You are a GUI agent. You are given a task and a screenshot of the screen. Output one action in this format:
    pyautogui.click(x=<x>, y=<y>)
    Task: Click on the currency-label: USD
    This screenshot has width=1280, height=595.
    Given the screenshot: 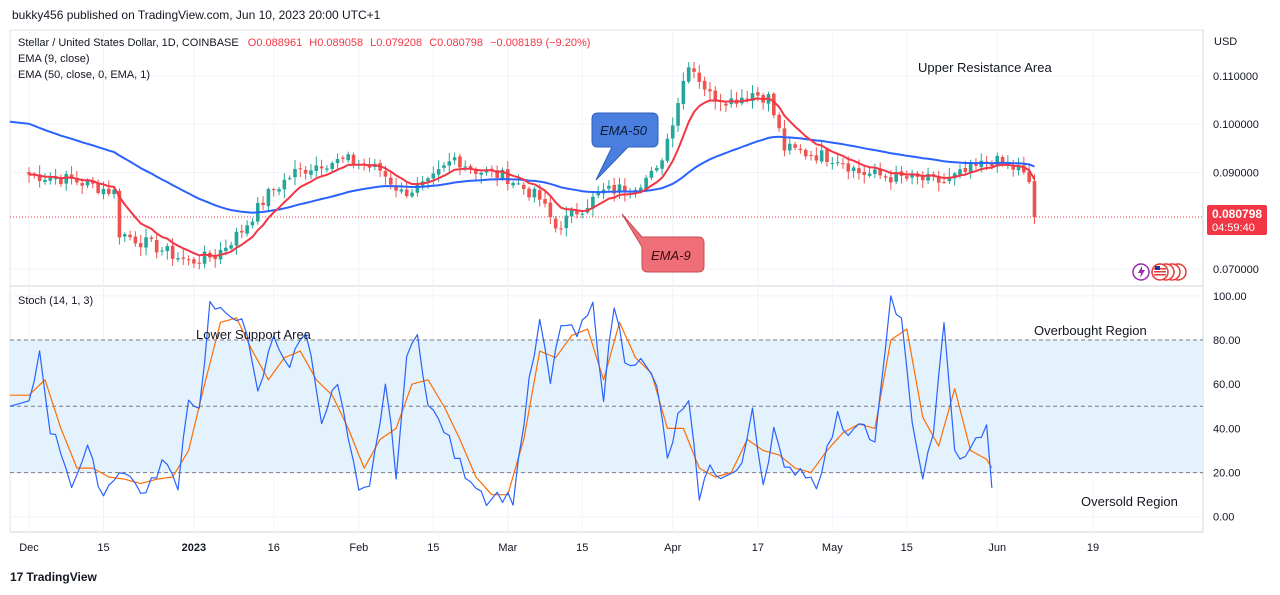 What is the action you would take?
    pyautogui.click(x=1225, y=42)
    